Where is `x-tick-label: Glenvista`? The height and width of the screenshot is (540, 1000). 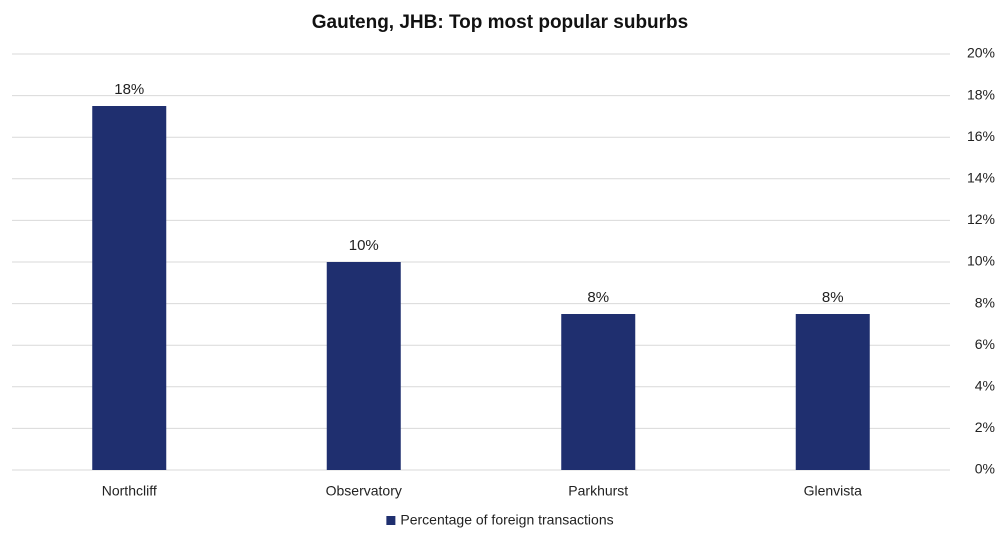
x-tick-label: Glenvista is located at coordinates (833, 491).